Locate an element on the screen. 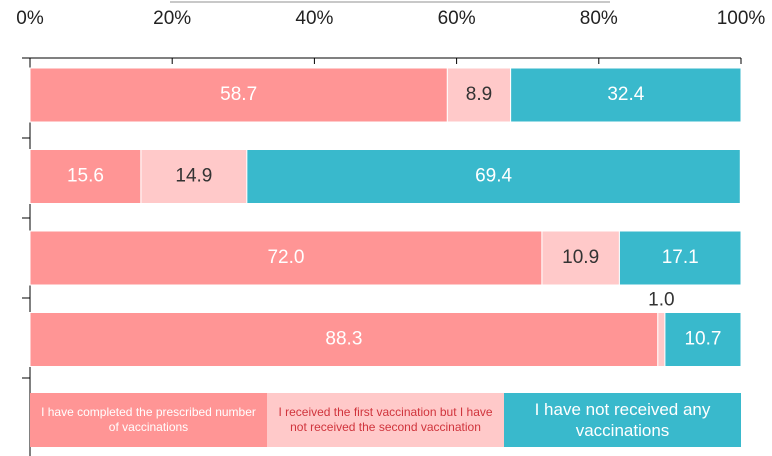 Image resolution: width=772 pixels, height=456 pixels. data-label: 69.4 is located at coordinates (493, 176).